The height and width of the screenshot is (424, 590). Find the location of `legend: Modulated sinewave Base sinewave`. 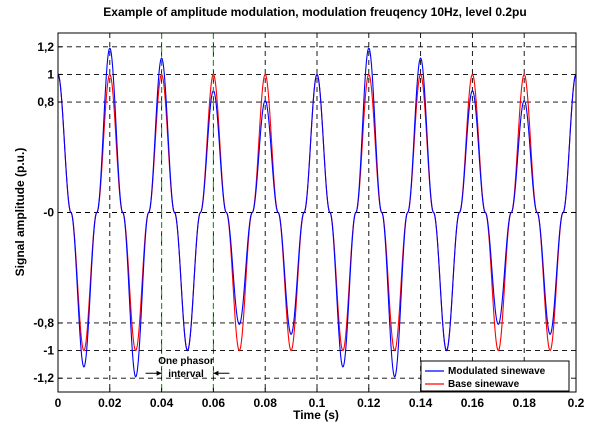

legend: Modulated sinewave Base sinewave is located at coordinates (495, 376).